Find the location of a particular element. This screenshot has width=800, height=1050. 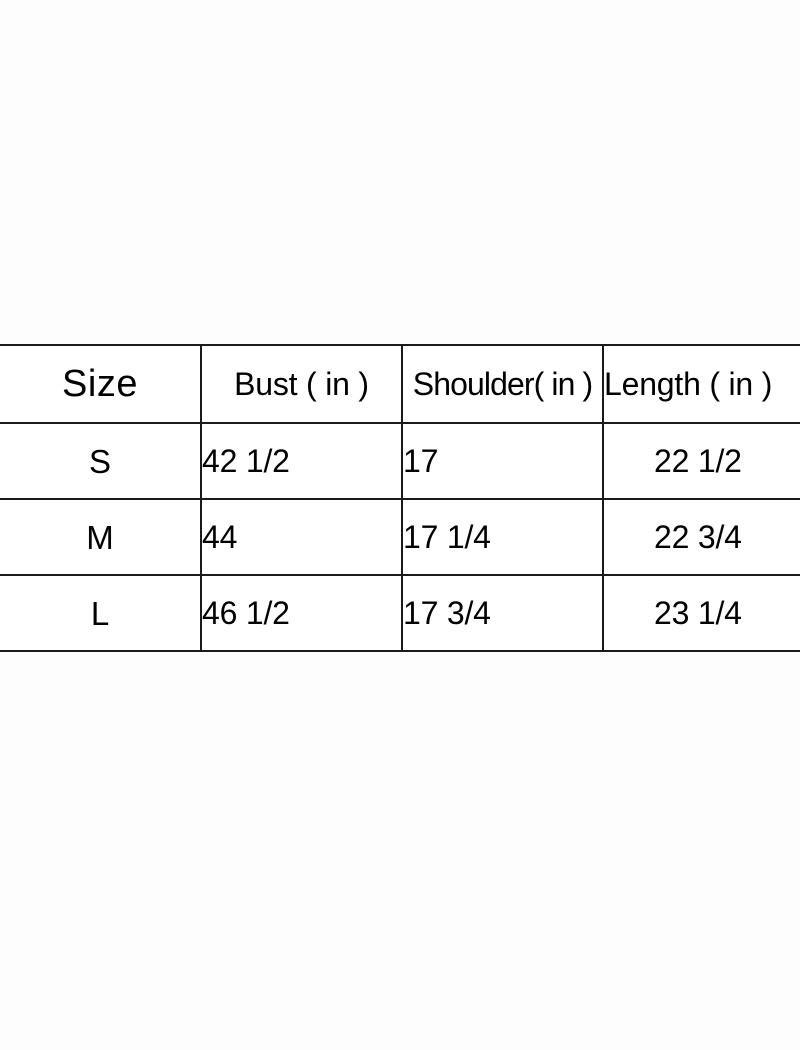

cell-bust-l: 46 1/2 is located at coordinates (301, 613).